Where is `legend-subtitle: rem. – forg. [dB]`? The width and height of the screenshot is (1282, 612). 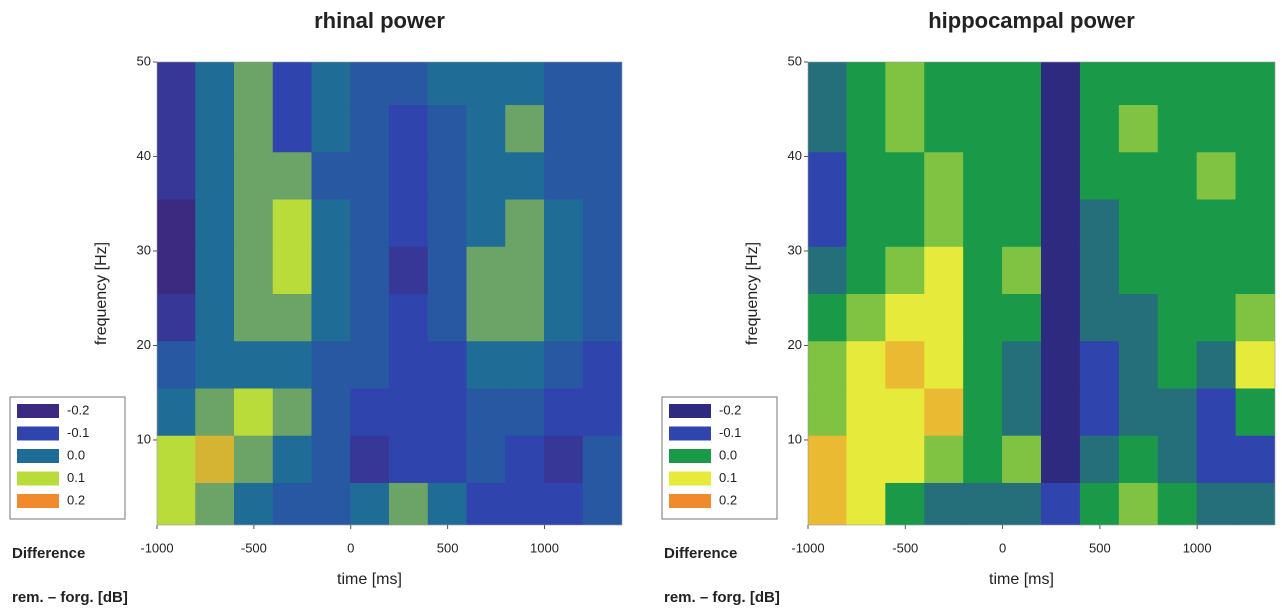
legend-subtitle: rem. – forg. [dB] is located at coordinates (70, 597).